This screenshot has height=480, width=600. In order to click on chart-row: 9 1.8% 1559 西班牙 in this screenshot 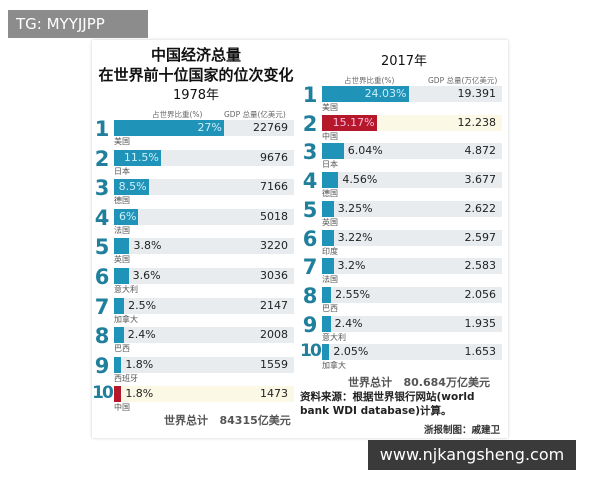, I will do `click(193, 368)`.